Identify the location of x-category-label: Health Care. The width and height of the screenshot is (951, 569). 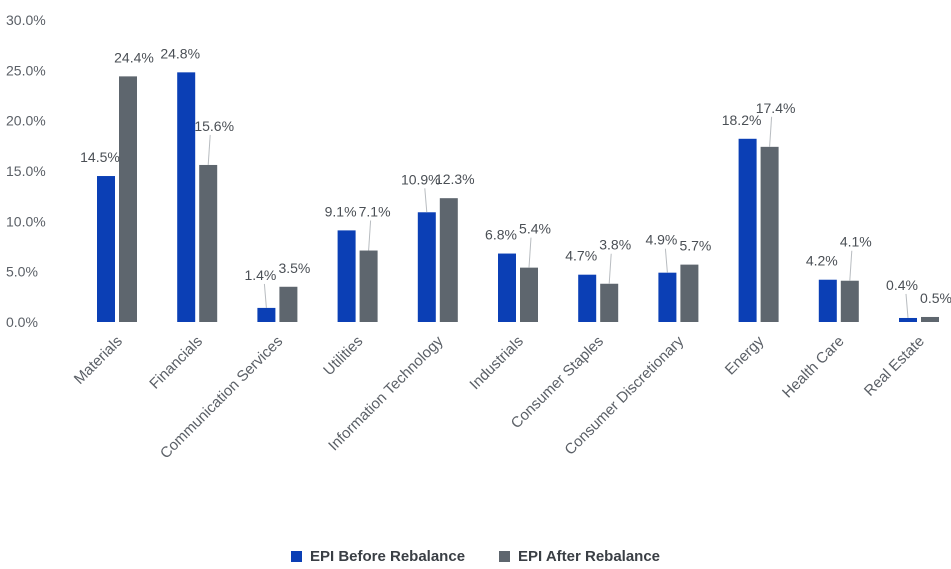
(813, 367).